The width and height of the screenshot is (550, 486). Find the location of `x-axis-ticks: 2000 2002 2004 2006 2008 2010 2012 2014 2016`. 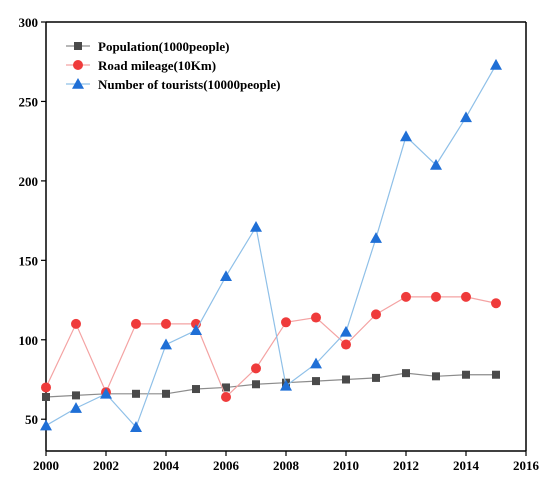

x-axis-ticks: 2000 2002 2004 2006 2008 2010 2012 2014 2016 is located at coordinates (286, 462).